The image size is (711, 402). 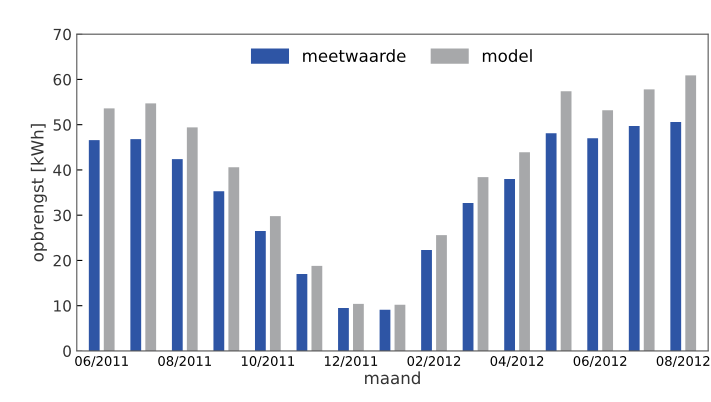 What do you see at coordinates (268, 362) in the screenshot?
I see `x-tick-label: 10/2011` at bounding box center [268, 362].